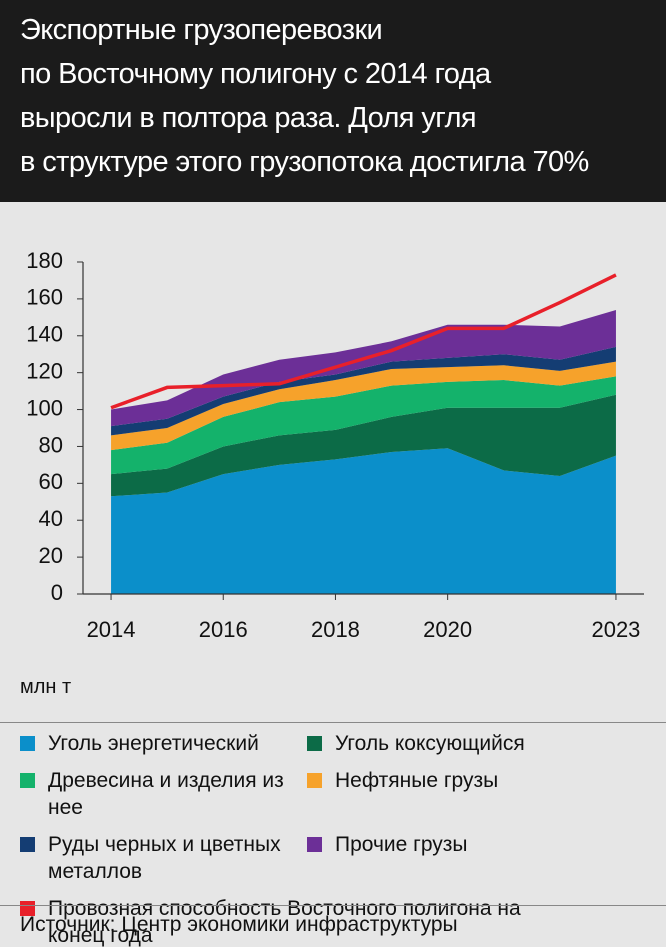 This screenshot has width=666, height=947. Describe the element at coordinates (430, 743) in the screenshot. I see `legend-label: Уголь коксующийся` at that location.